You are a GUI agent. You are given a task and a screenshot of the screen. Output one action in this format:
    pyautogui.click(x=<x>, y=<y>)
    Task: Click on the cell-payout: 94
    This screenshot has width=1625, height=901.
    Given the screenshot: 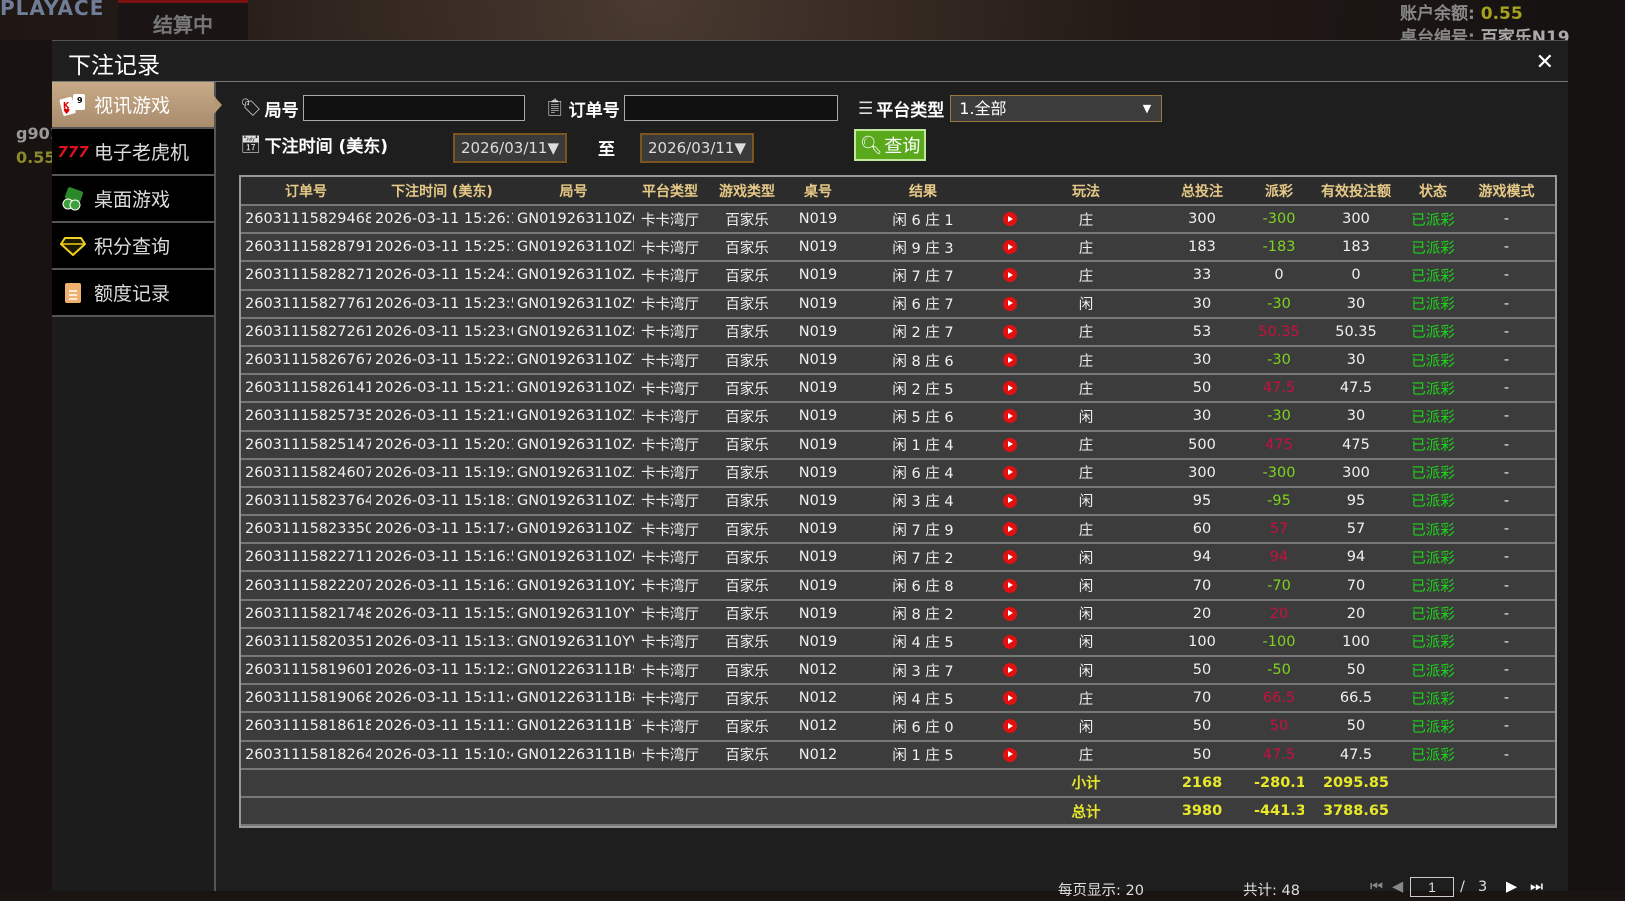 What is the action you would take?
    pyautogui.click(x=1279, y=558)
    